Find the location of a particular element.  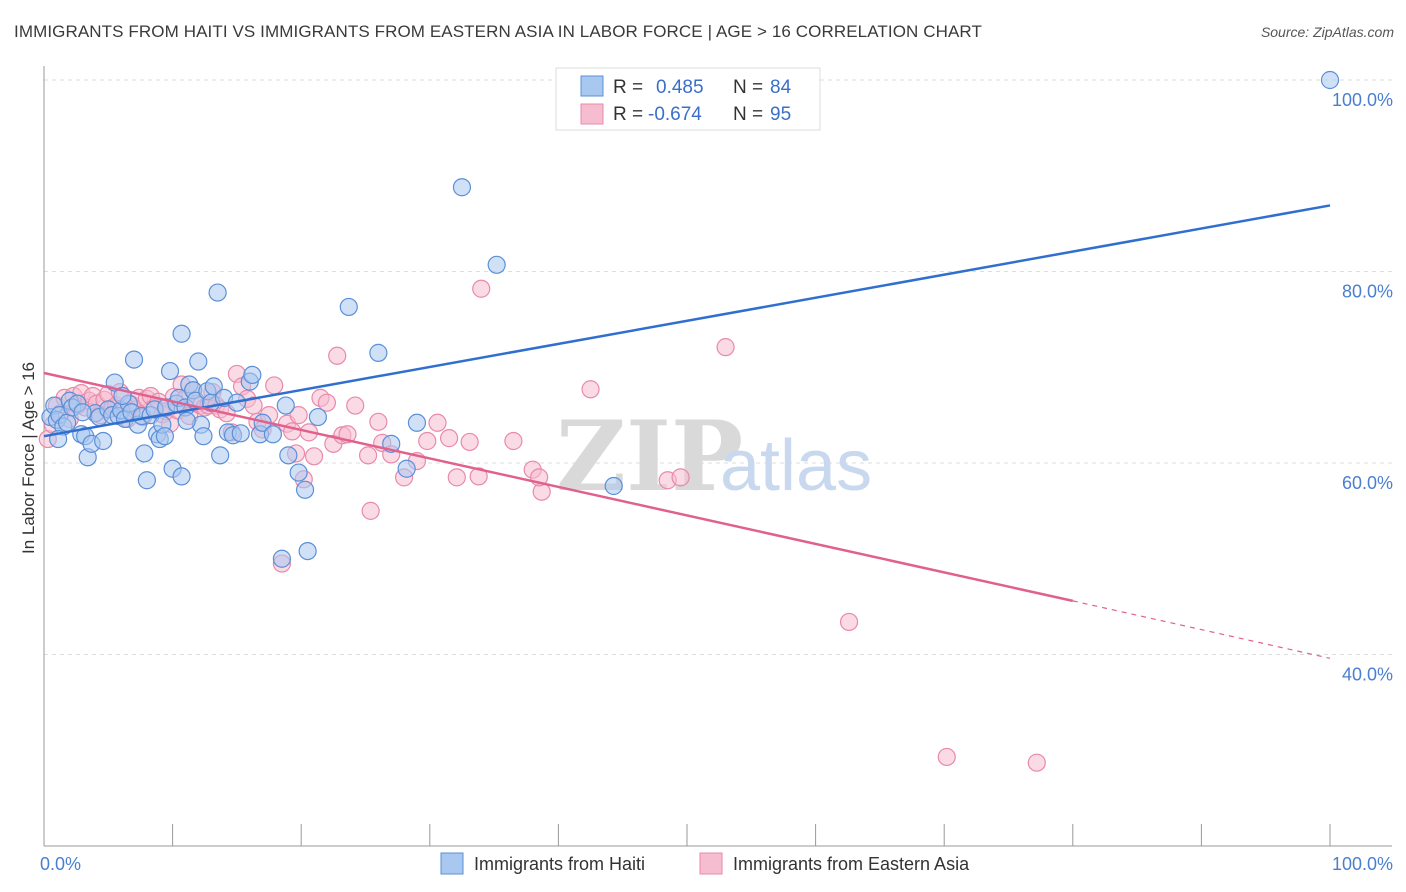

watermark: ZIP atlas is located at coordinates (714, 456).